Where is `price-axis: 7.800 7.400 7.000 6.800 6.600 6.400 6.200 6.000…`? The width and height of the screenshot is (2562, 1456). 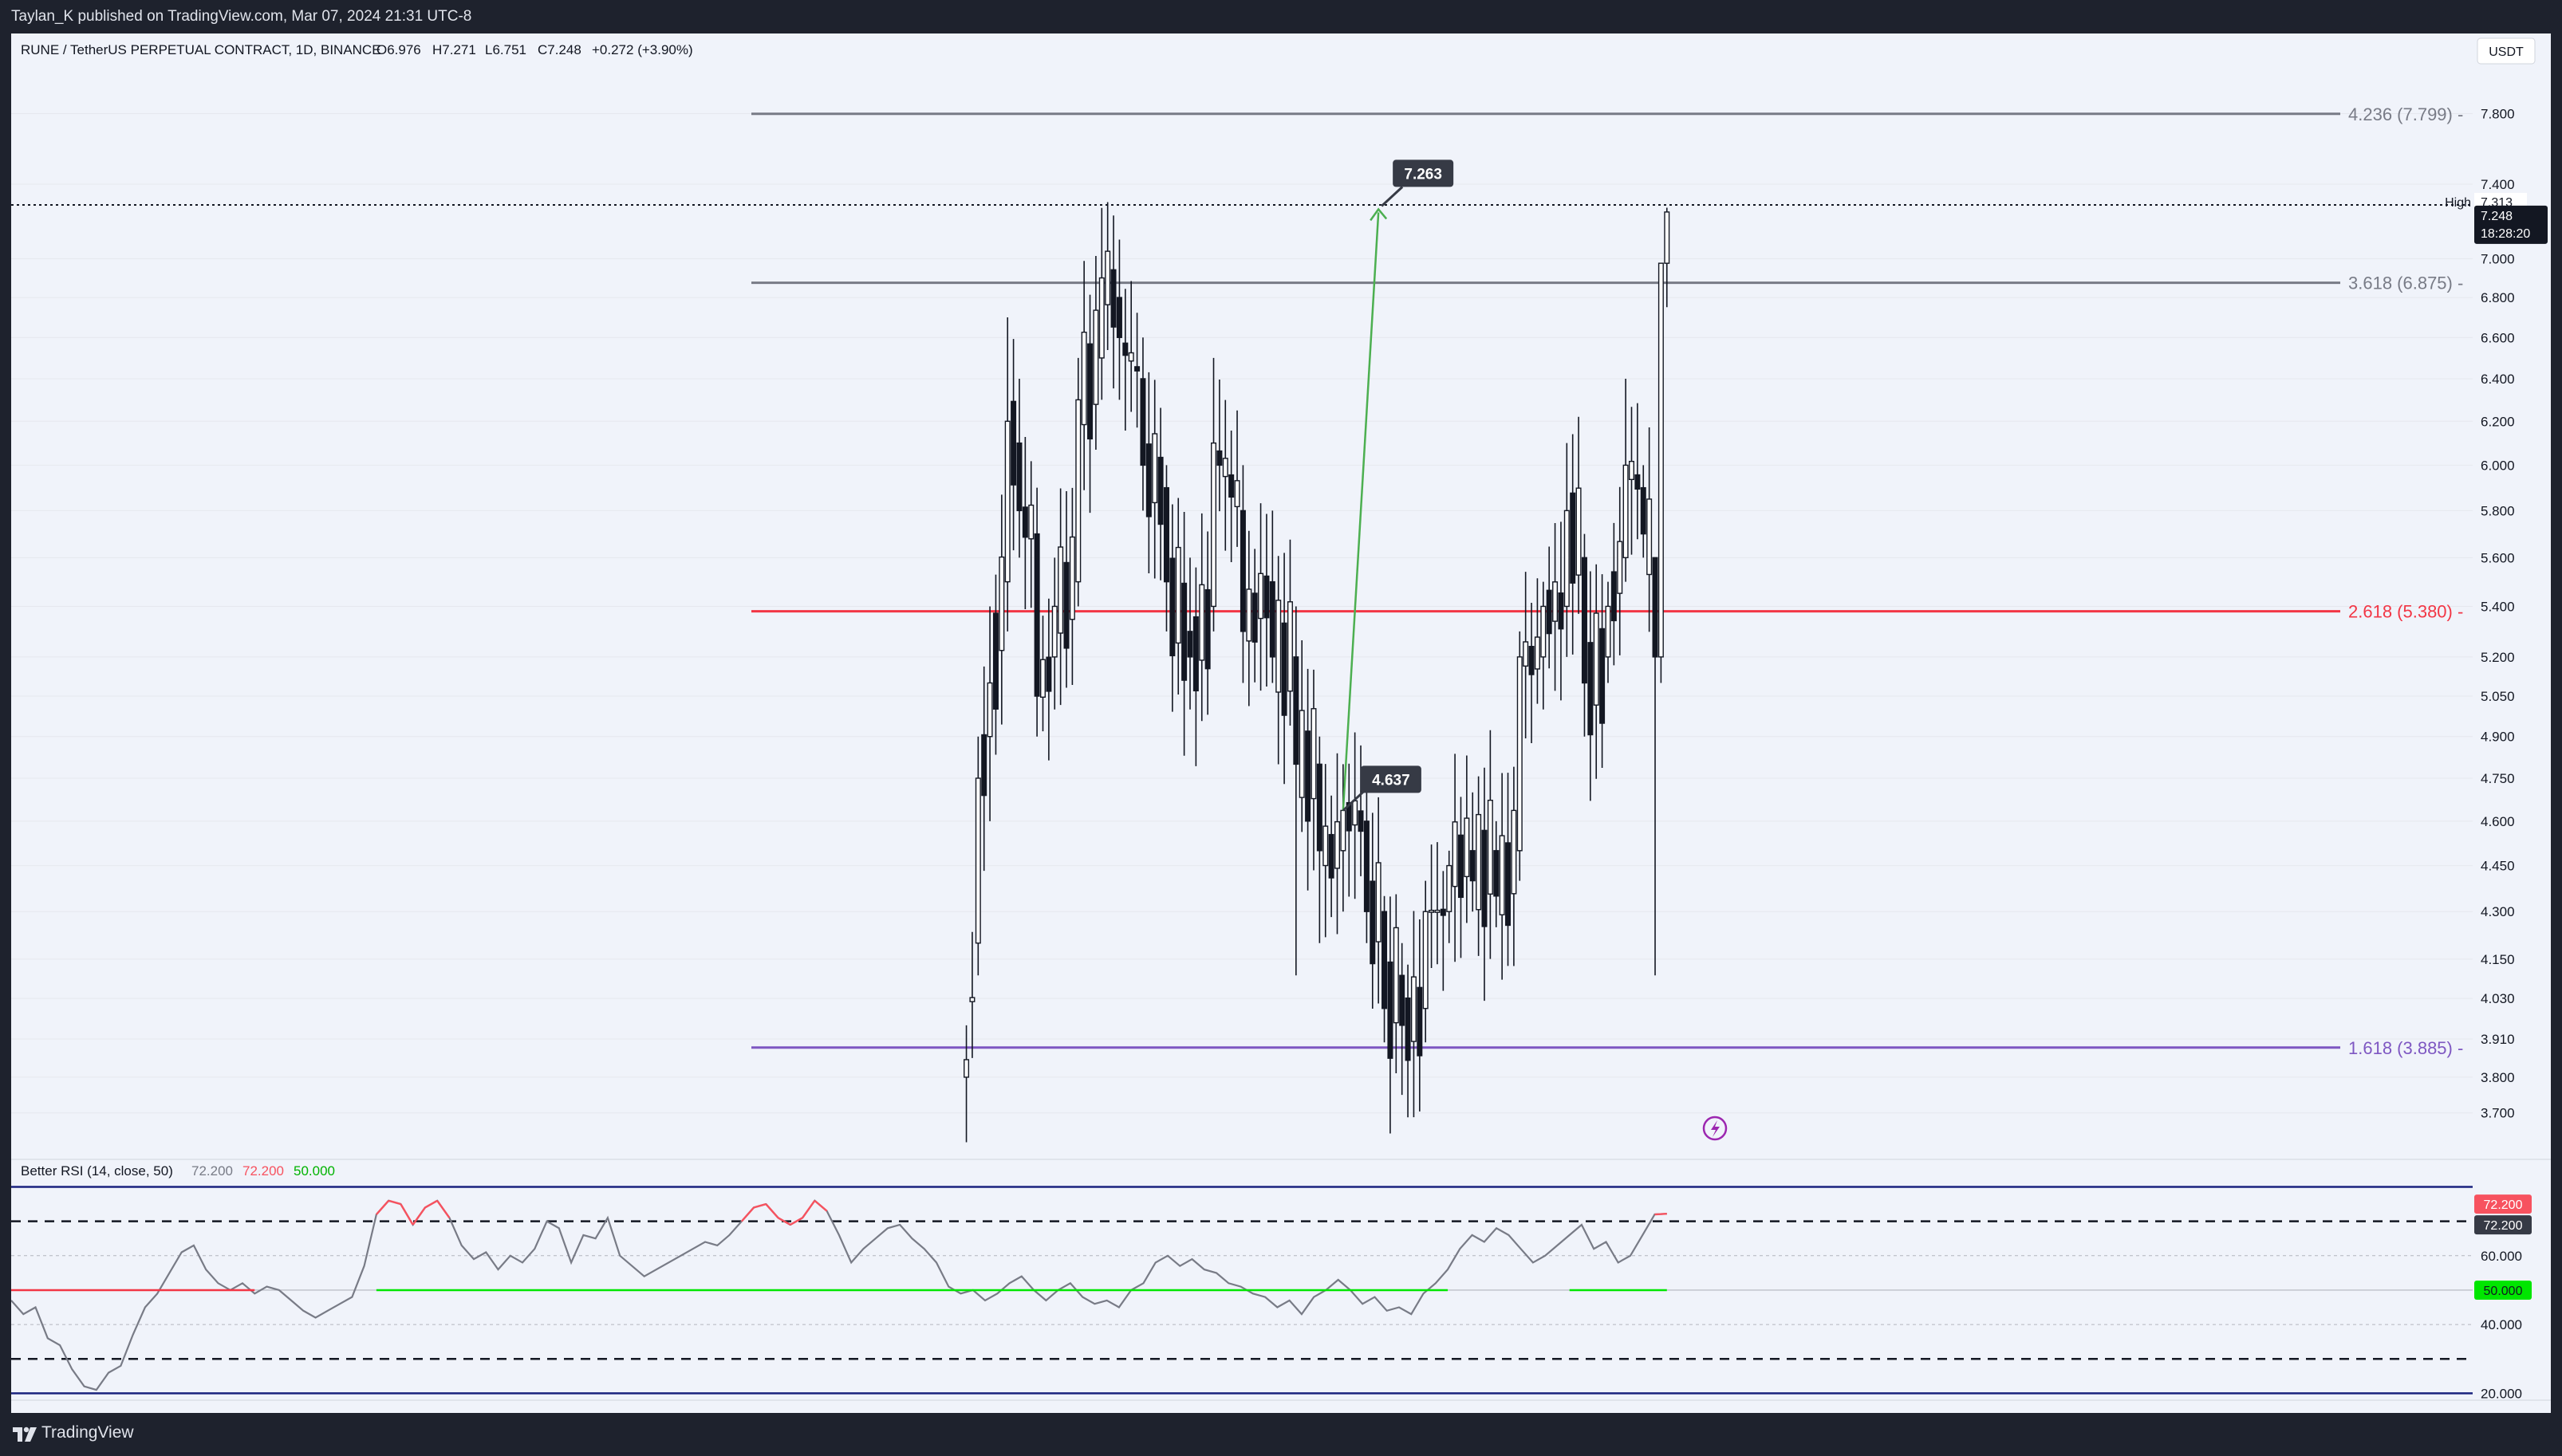
price-axis: 7.800 7.400 7.000 6.800 6.600 6.400 6.200 6.000… is located at coordinates (2496, 614).